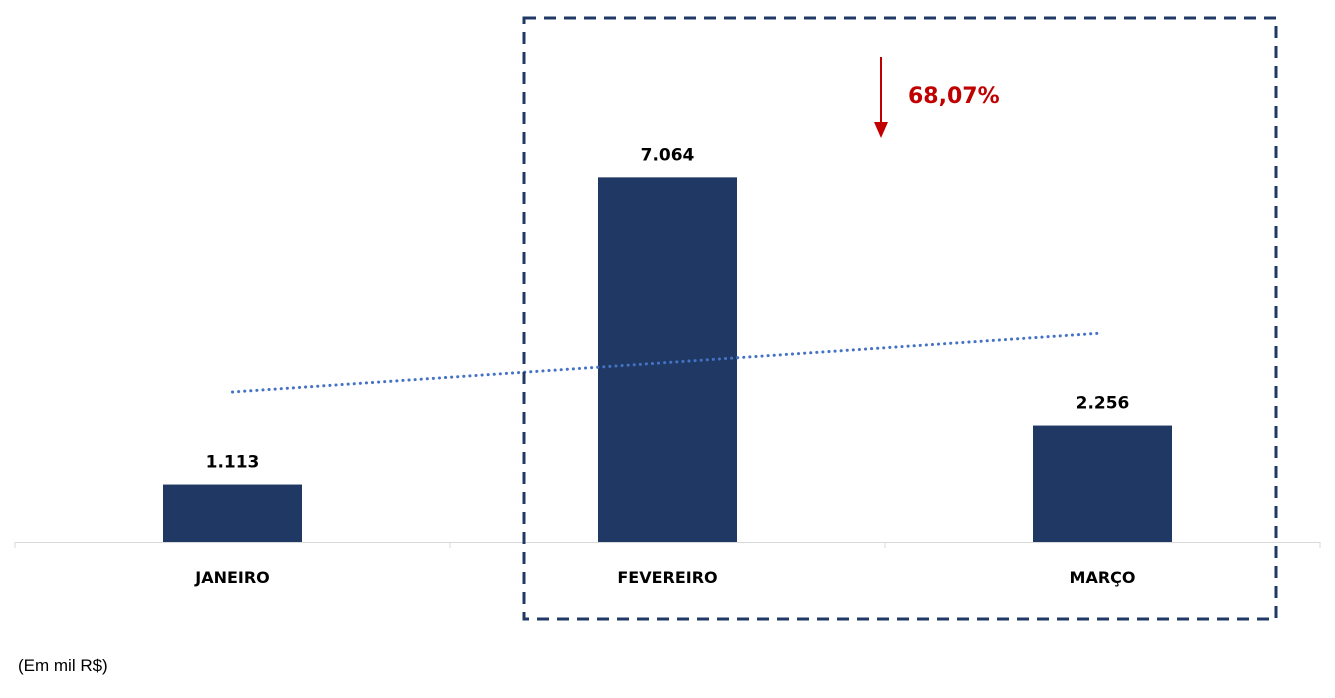 This screenshot has height=698, width=1335. I want to click on data-label: 2.256, so click(1103, 404).